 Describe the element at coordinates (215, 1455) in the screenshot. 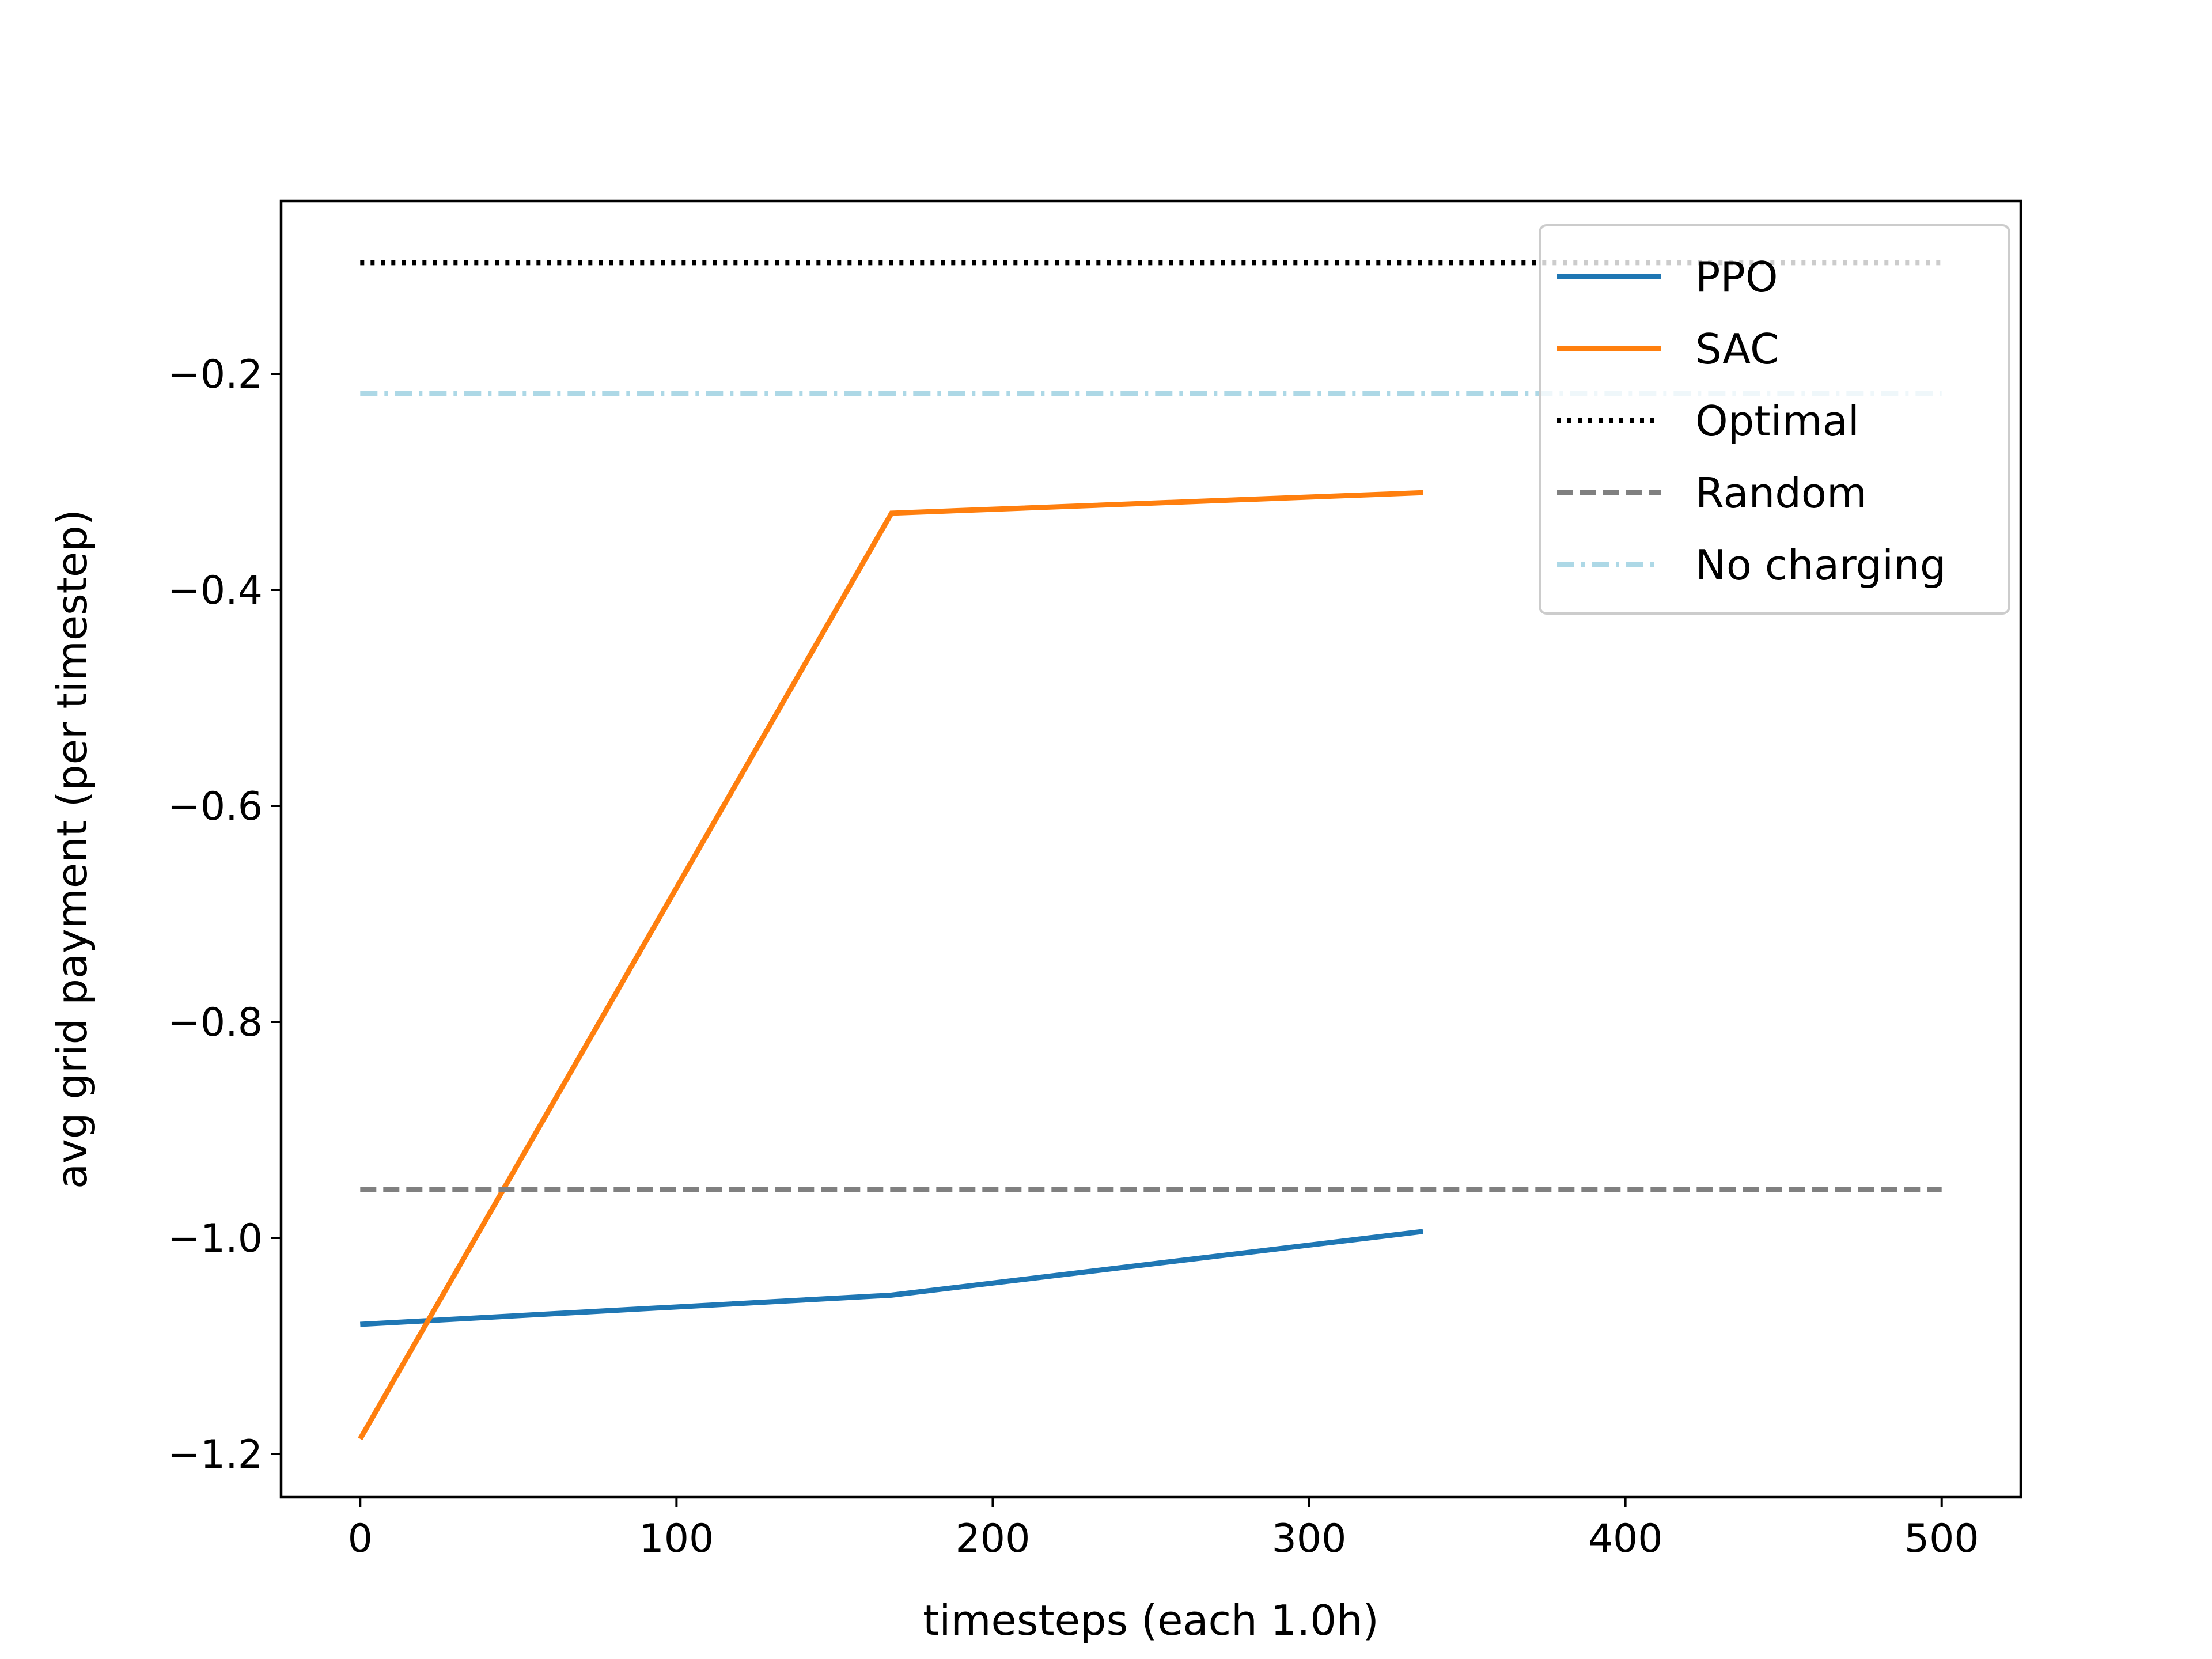

I see `y-tick-label: −1.2` at that location.